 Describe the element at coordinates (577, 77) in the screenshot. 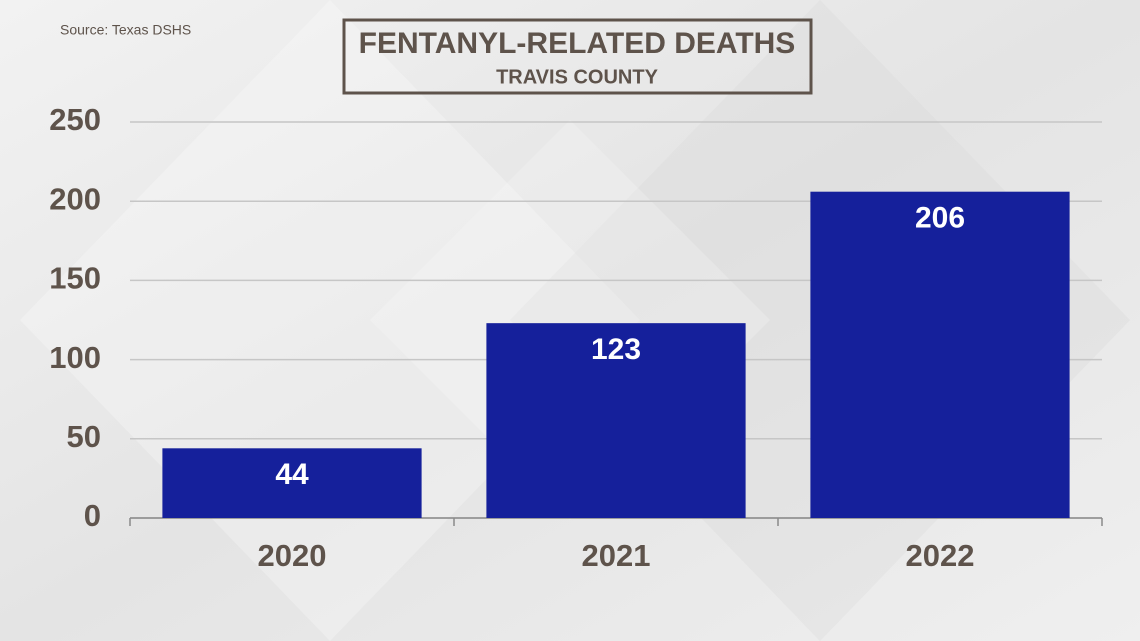

I see `chart-subtitle: TRAVIS COUNTY` at that location.